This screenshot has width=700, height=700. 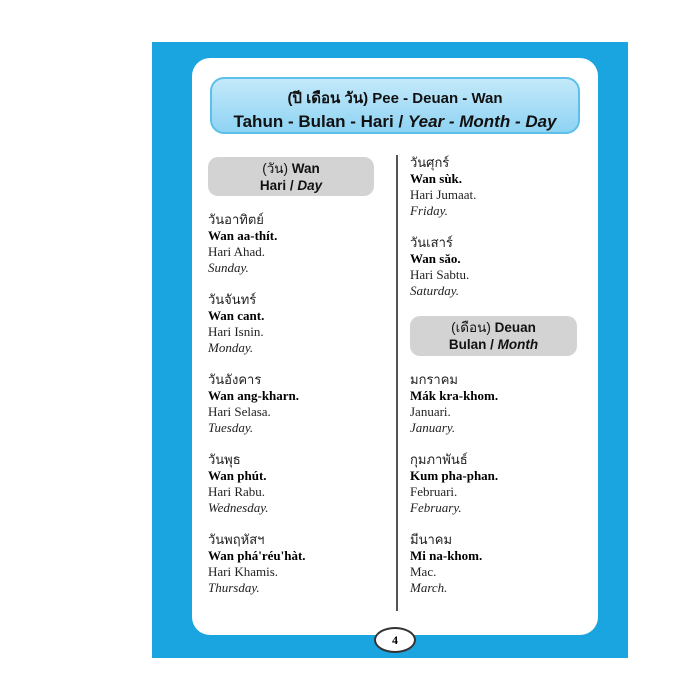 I want to click on entry-english: Friday., so click(x=429, y=210).